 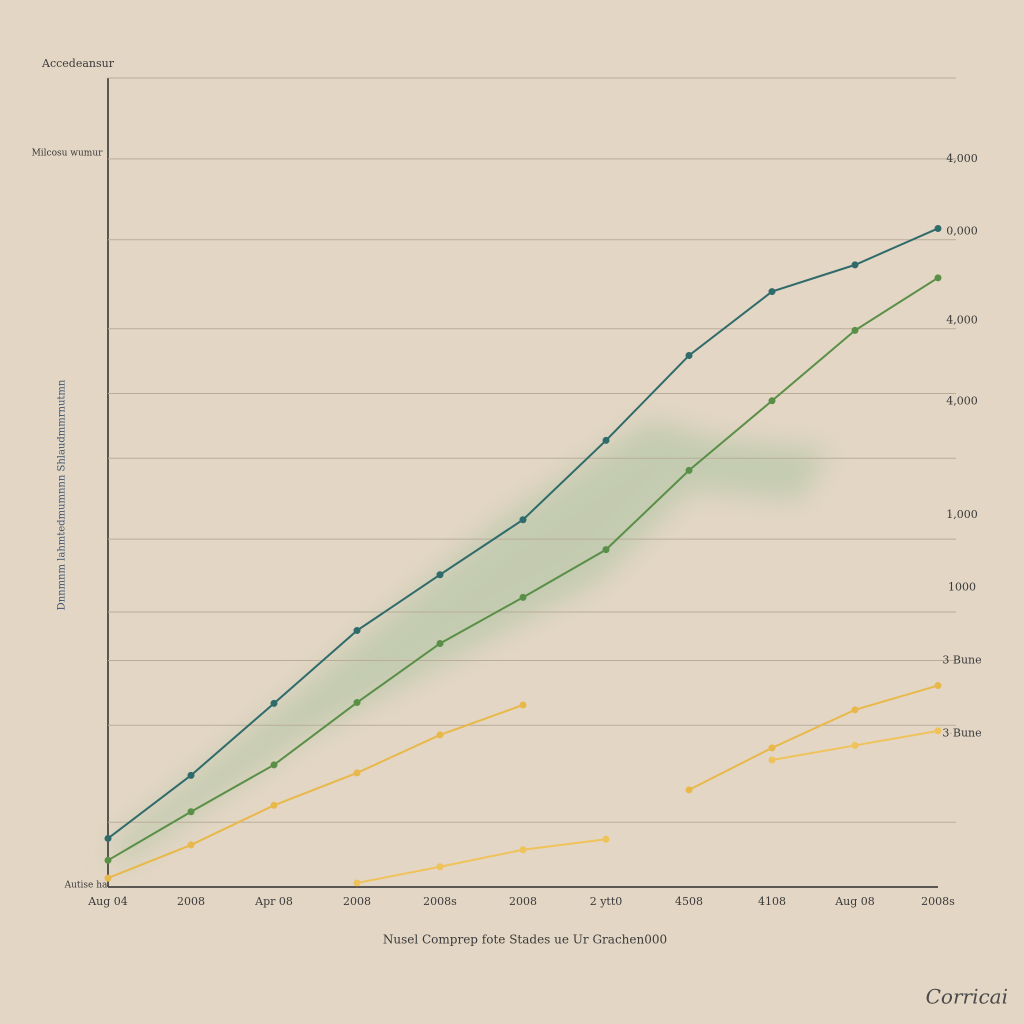 What do you see at coordinates (606, 901) in the screenshot?
I see `x-tick-label: 2 ytt0` at bounding box center [606, 901].